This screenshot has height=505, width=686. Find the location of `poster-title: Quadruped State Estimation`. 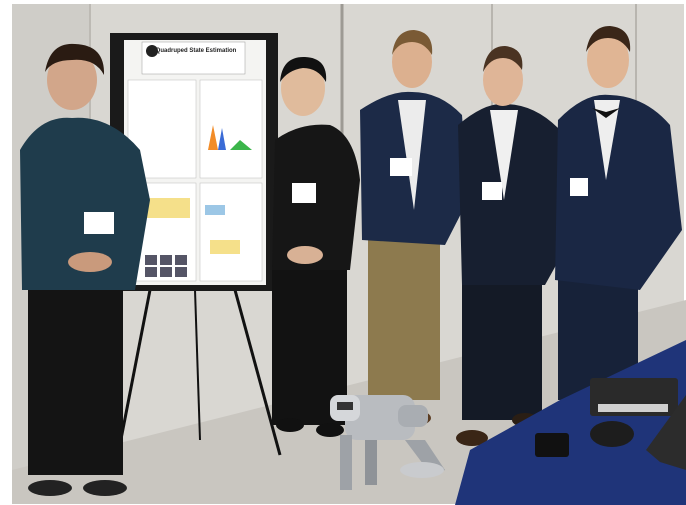

poster-title: Quadruped State Estimation is located at coordinates (196, 51).